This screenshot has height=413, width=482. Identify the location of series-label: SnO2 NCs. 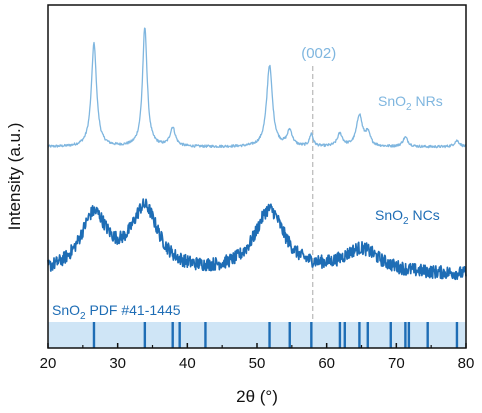
(407, 217).